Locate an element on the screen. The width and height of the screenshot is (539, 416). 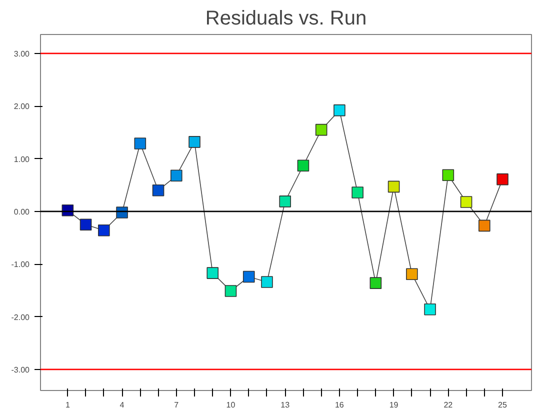
y-tick-label: 3.00 is located at coordinates (22, 53).